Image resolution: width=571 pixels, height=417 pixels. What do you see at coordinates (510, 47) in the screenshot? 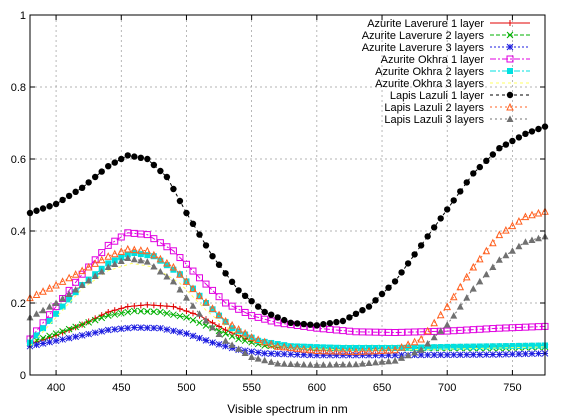
I see `legend-marker` at bounding box center [510, 47].